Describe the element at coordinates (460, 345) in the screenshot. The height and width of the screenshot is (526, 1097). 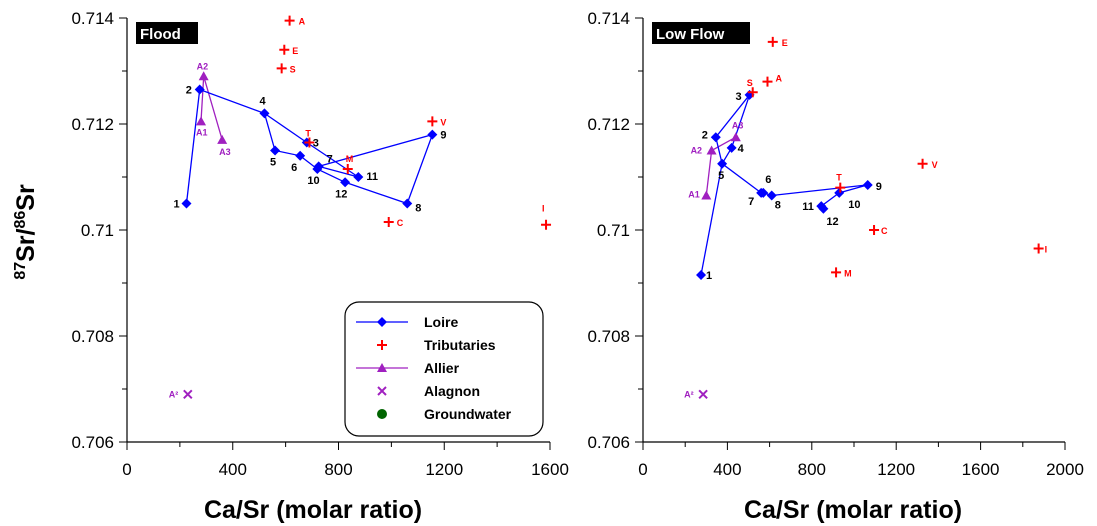
I see `legend-tributaries-label: Tributaries` at that location.